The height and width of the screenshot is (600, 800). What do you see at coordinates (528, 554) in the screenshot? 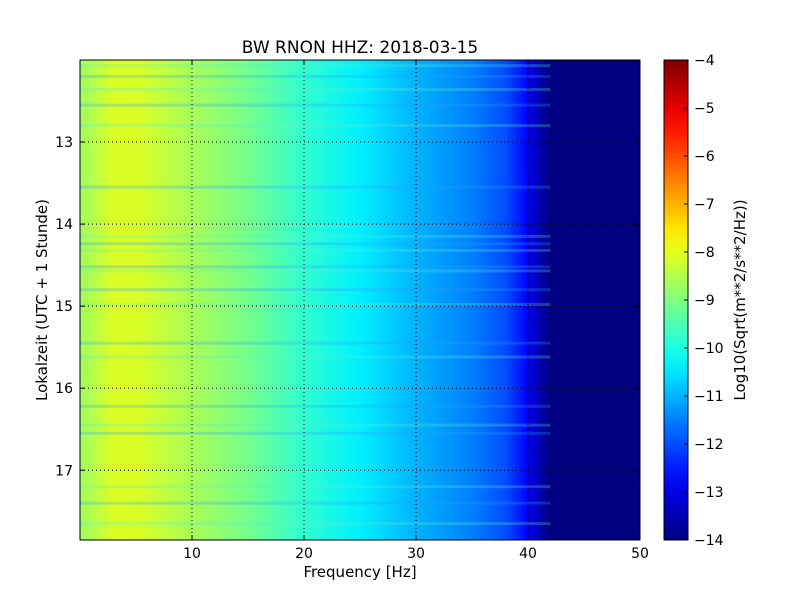
I see `x-tick-label: 40` at bounding box center [528, 554].